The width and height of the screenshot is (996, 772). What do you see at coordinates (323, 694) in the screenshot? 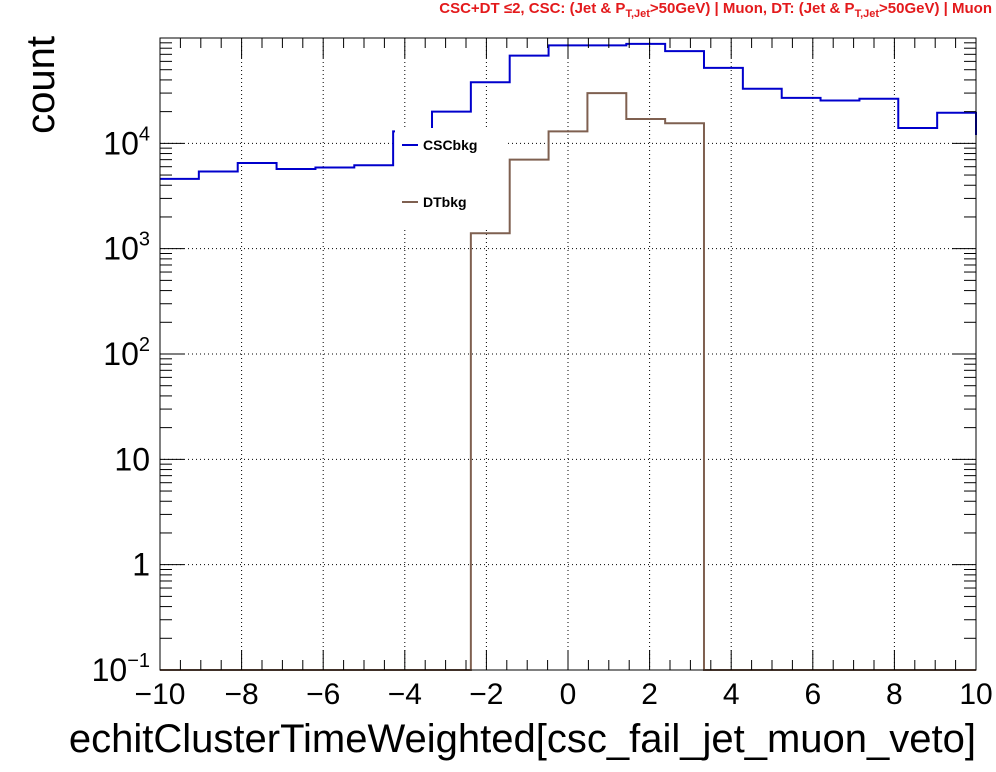
I see `x-tick-label: −6` at bounding box center [323, 694].